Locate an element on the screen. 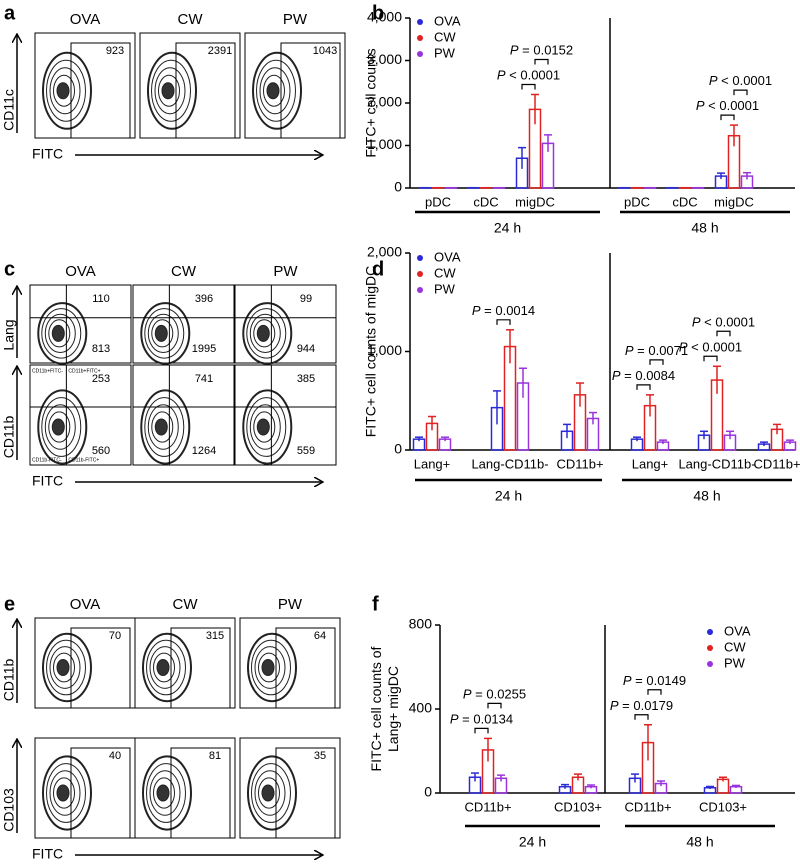  x-marker-label: FITC is located at coordinates (47, 854).